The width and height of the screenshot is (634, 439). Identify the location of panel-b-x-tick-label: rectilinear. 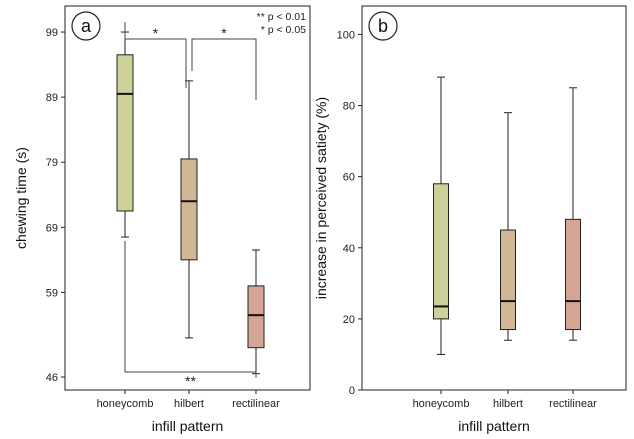
(573, 404).